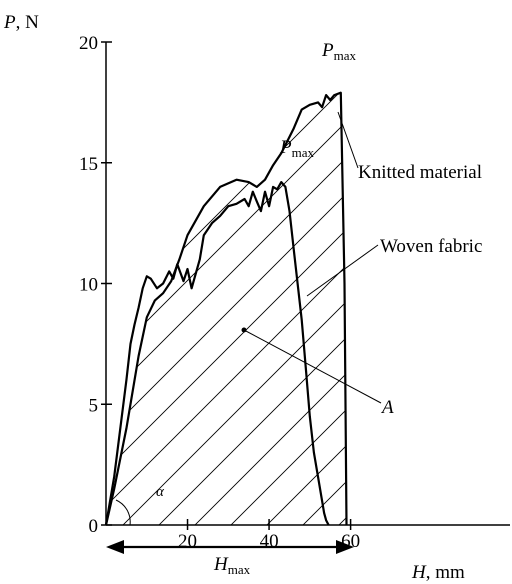 This screenshot has width=512, height=584. I want to click on angle-arc, so click(123, 512).